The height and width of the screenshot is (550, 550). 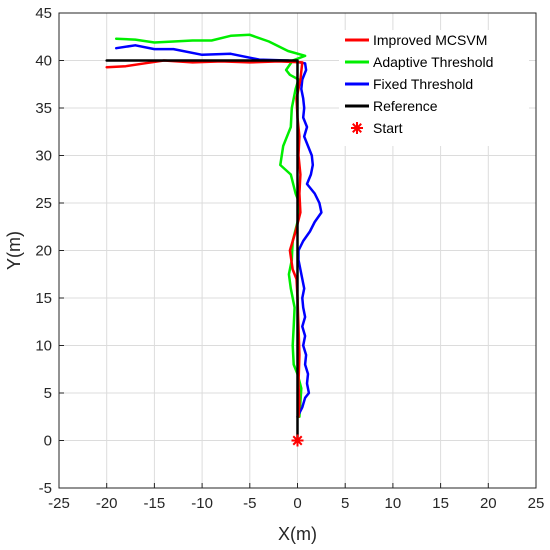 I want to click on legend-label-start: Start, so click(x=388, y=128).